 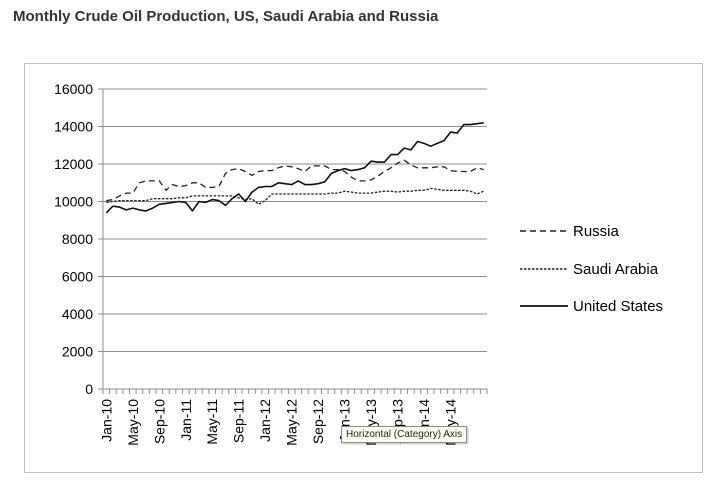 What do you see at coordinates (186, 420) in the screenshot?
I see `x-tick-label: Jan-11` at bounding box center [186, 420].